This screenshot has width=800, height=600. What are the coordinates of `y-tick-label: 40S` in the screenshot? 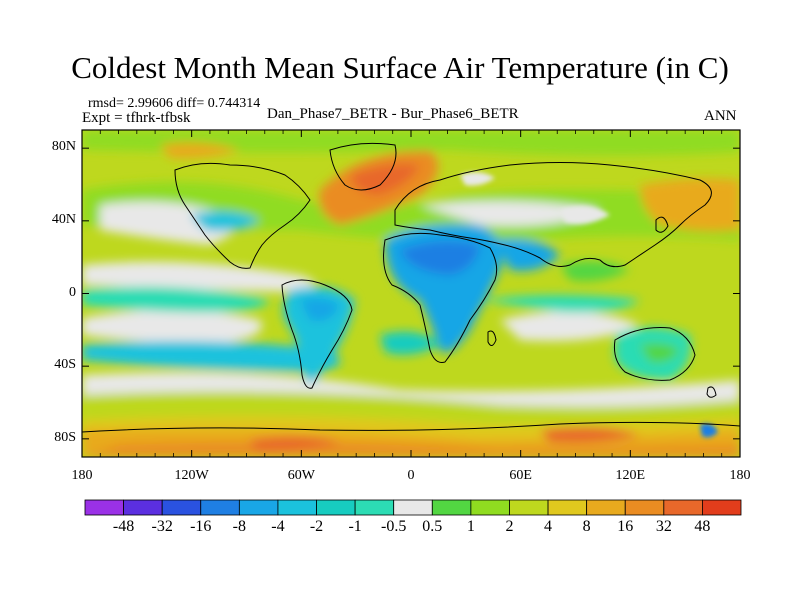 It's located at (65, 365).